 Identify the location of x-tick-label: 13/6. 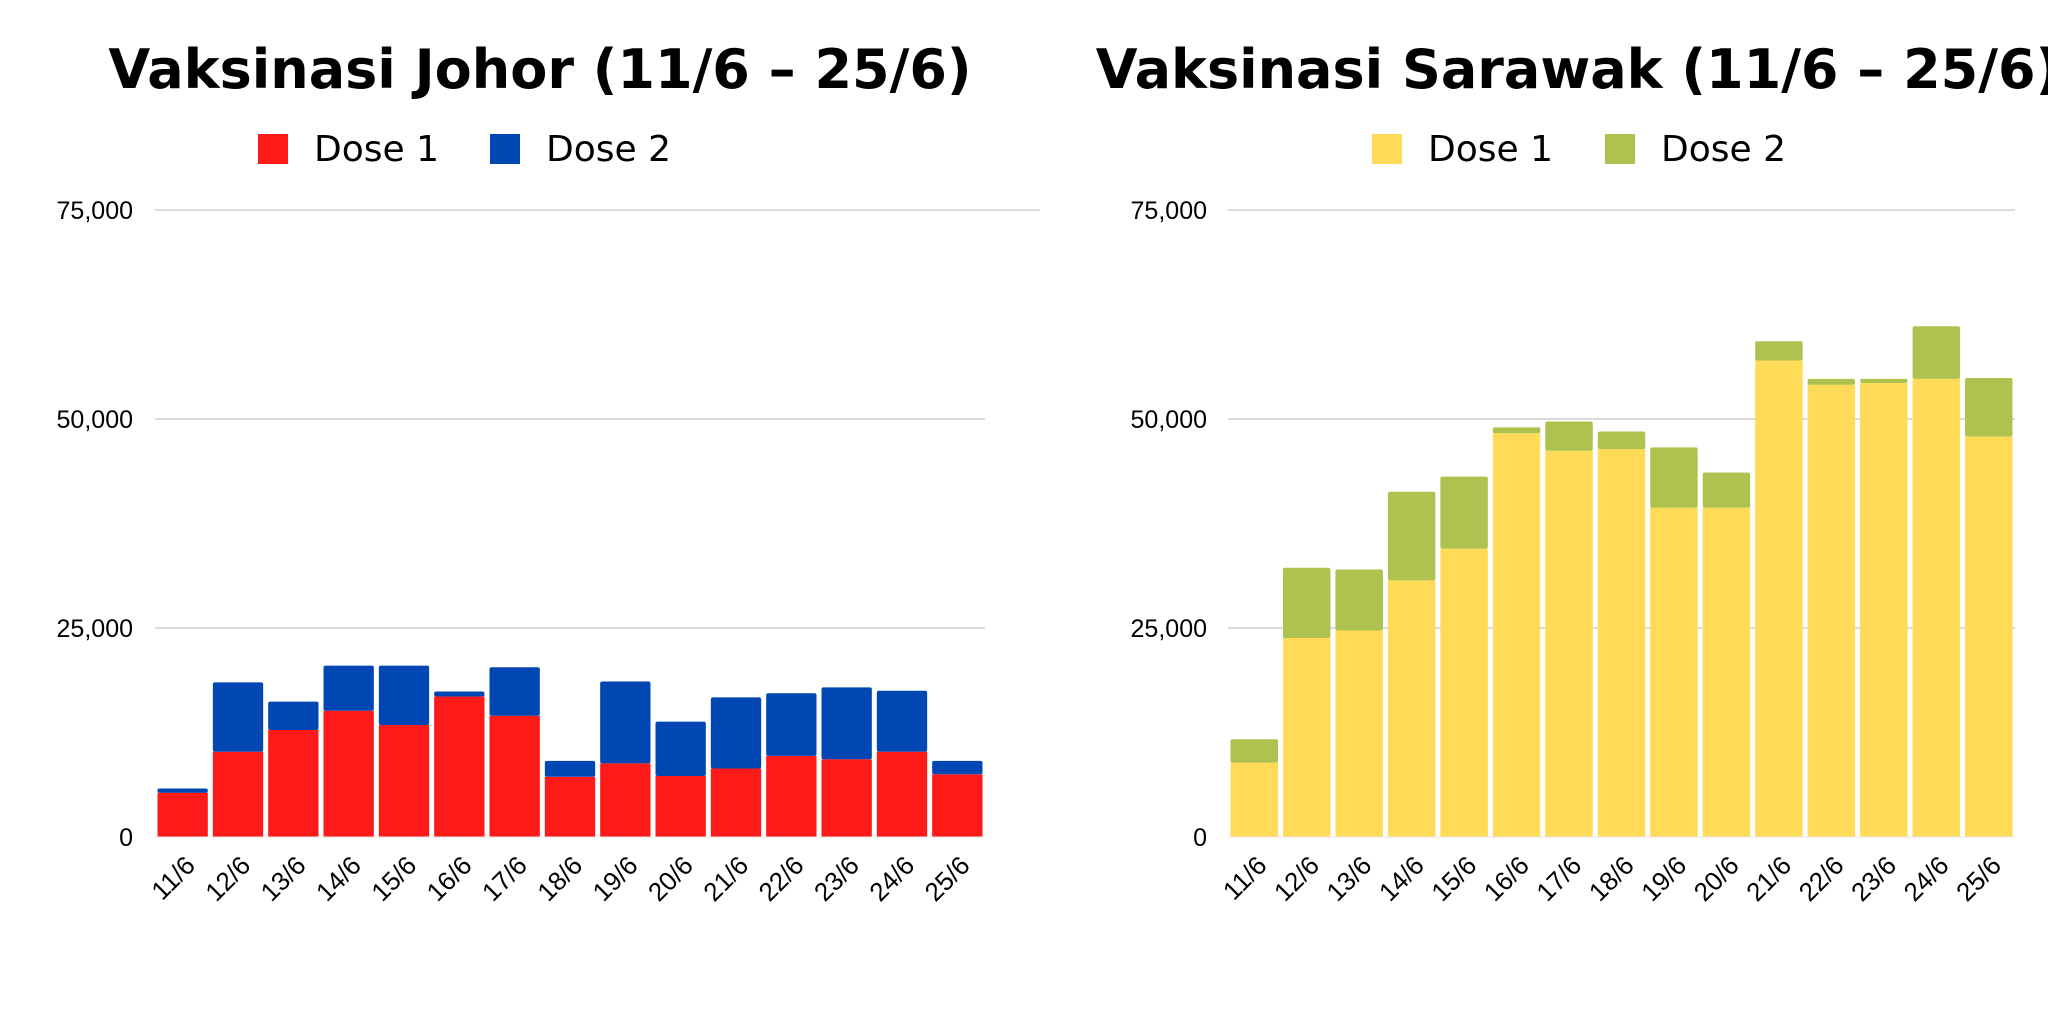
(1348, 878).